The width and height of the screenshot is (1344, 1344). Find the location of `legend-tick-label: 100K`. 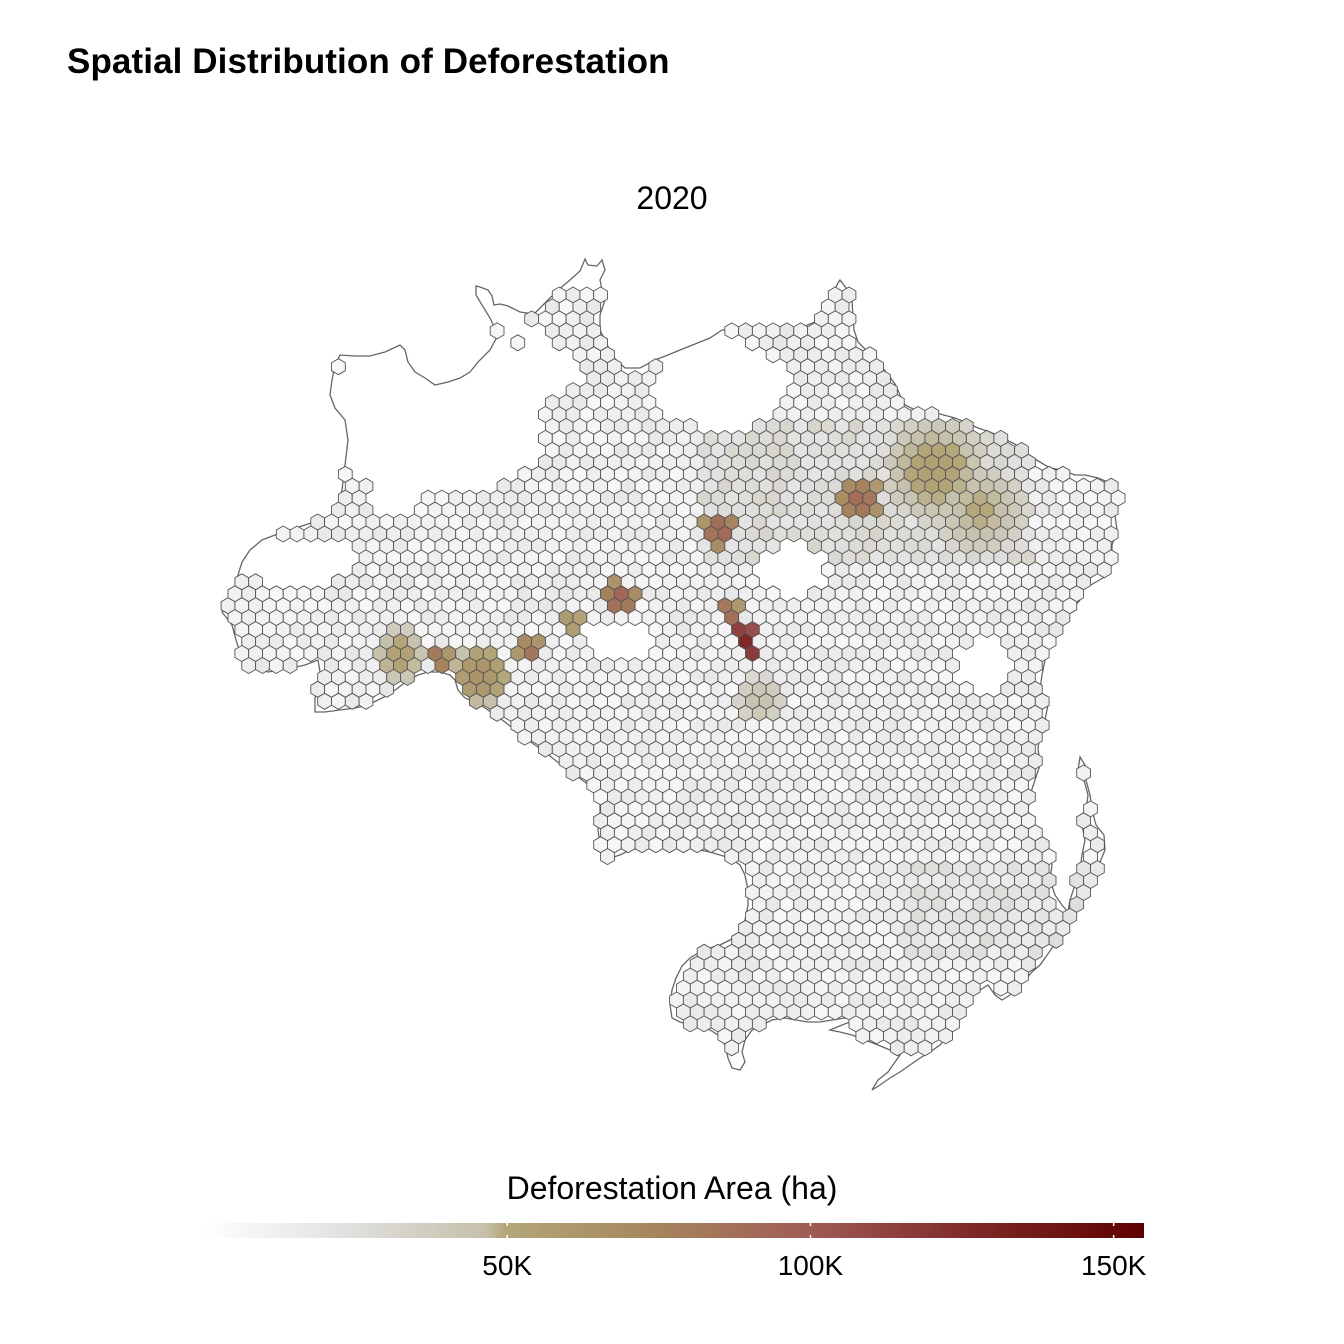

legend-tick-label: 100K is located at coordinates (810, 1265).